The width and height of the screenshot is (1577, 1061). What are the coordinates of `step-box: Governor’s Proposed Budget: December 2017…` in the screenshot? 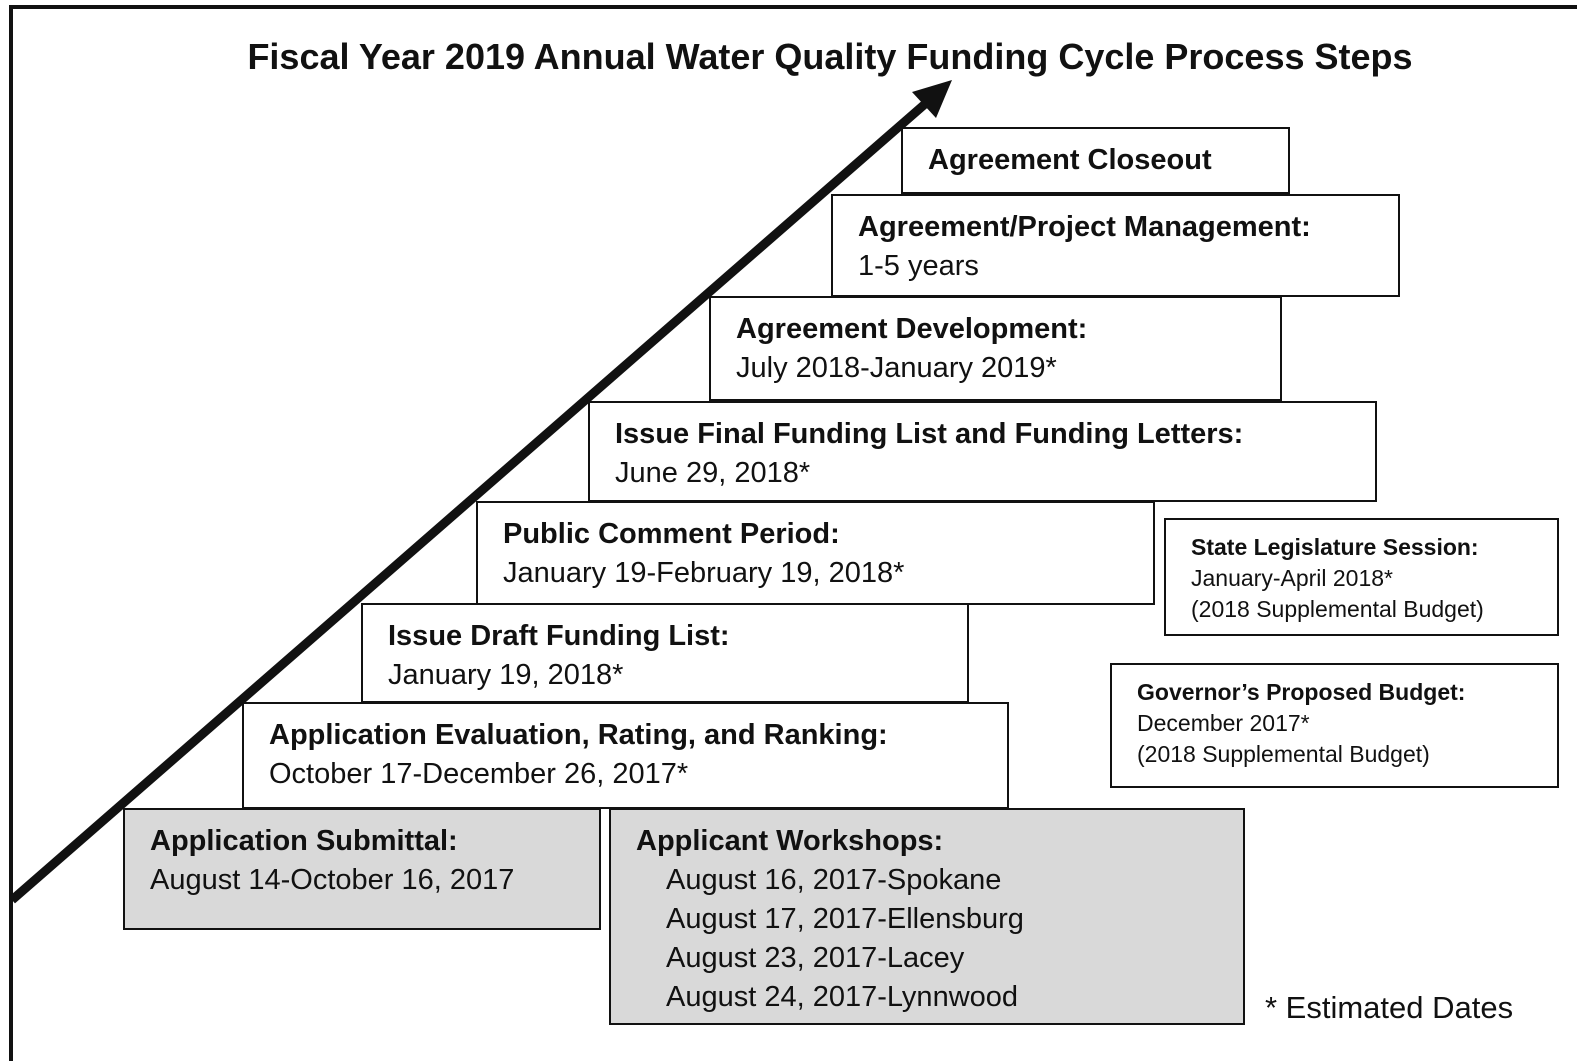 It's located at (1334, 725).